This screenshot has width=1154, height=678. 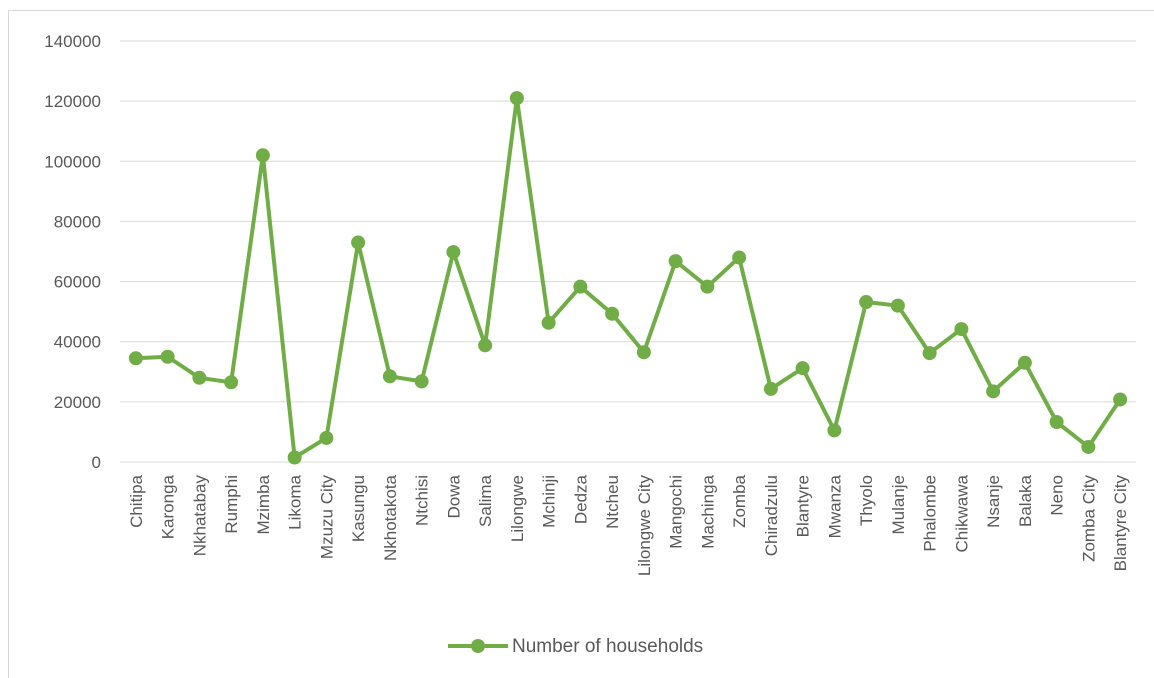 I want to click on x-tick-label: Kasungu, so click(x=358, y=508).